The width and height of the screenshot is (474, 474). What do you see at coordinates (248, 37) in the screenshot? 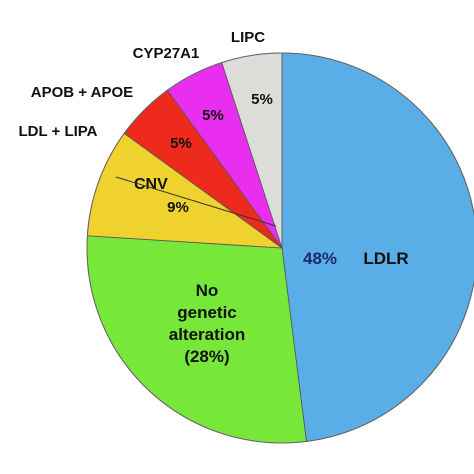
I see `slice-label-lipc: LIPC` at bounding box center [248, 37].